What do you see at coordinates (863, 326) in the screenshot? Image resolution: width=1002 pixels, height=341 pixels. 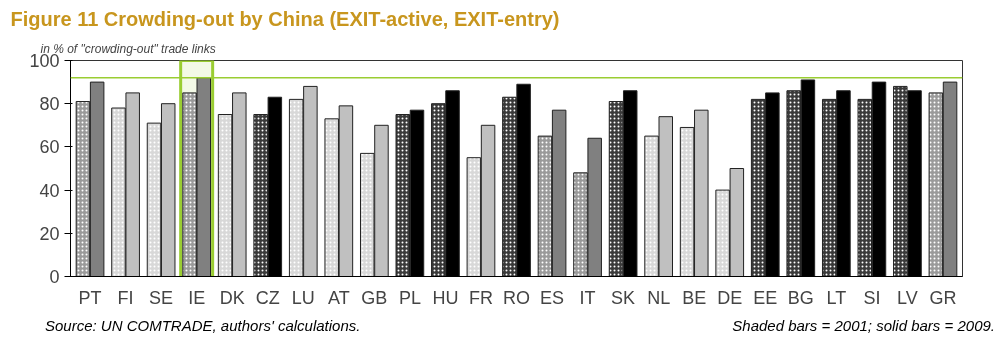 I see `text: Shaded bars = 2001; solid bars = 2009.` at bounding box center [863, 326].